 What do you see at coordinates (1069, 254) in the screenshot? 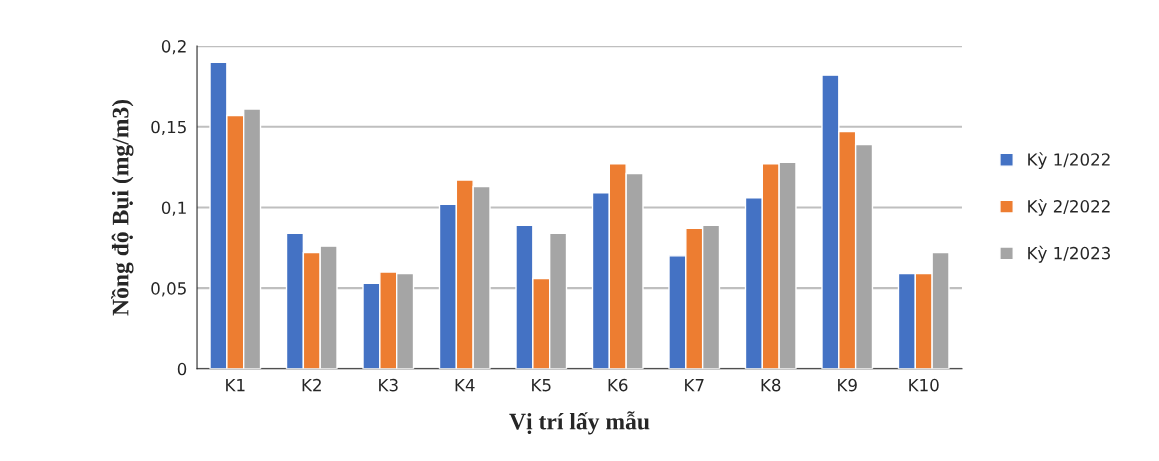
I see `legend-label: Kỳ 1/2023` at bounding box center [1069, 254].